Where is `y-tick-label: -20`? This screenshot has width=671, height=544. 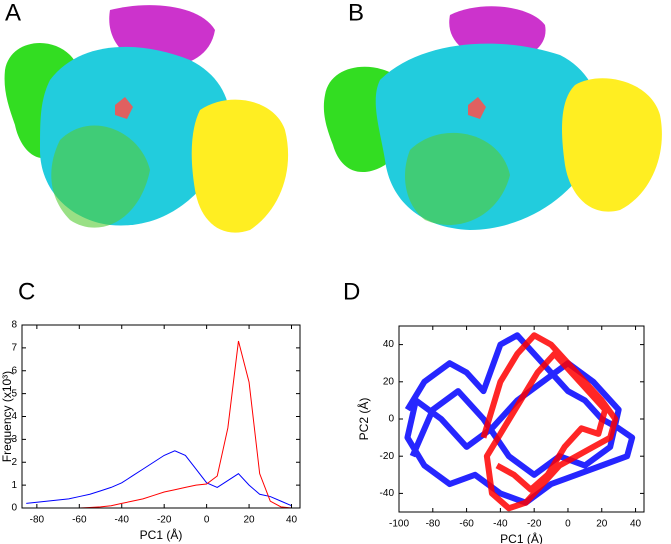 y-tick-label: -20 is located at coordinates (387, 456).